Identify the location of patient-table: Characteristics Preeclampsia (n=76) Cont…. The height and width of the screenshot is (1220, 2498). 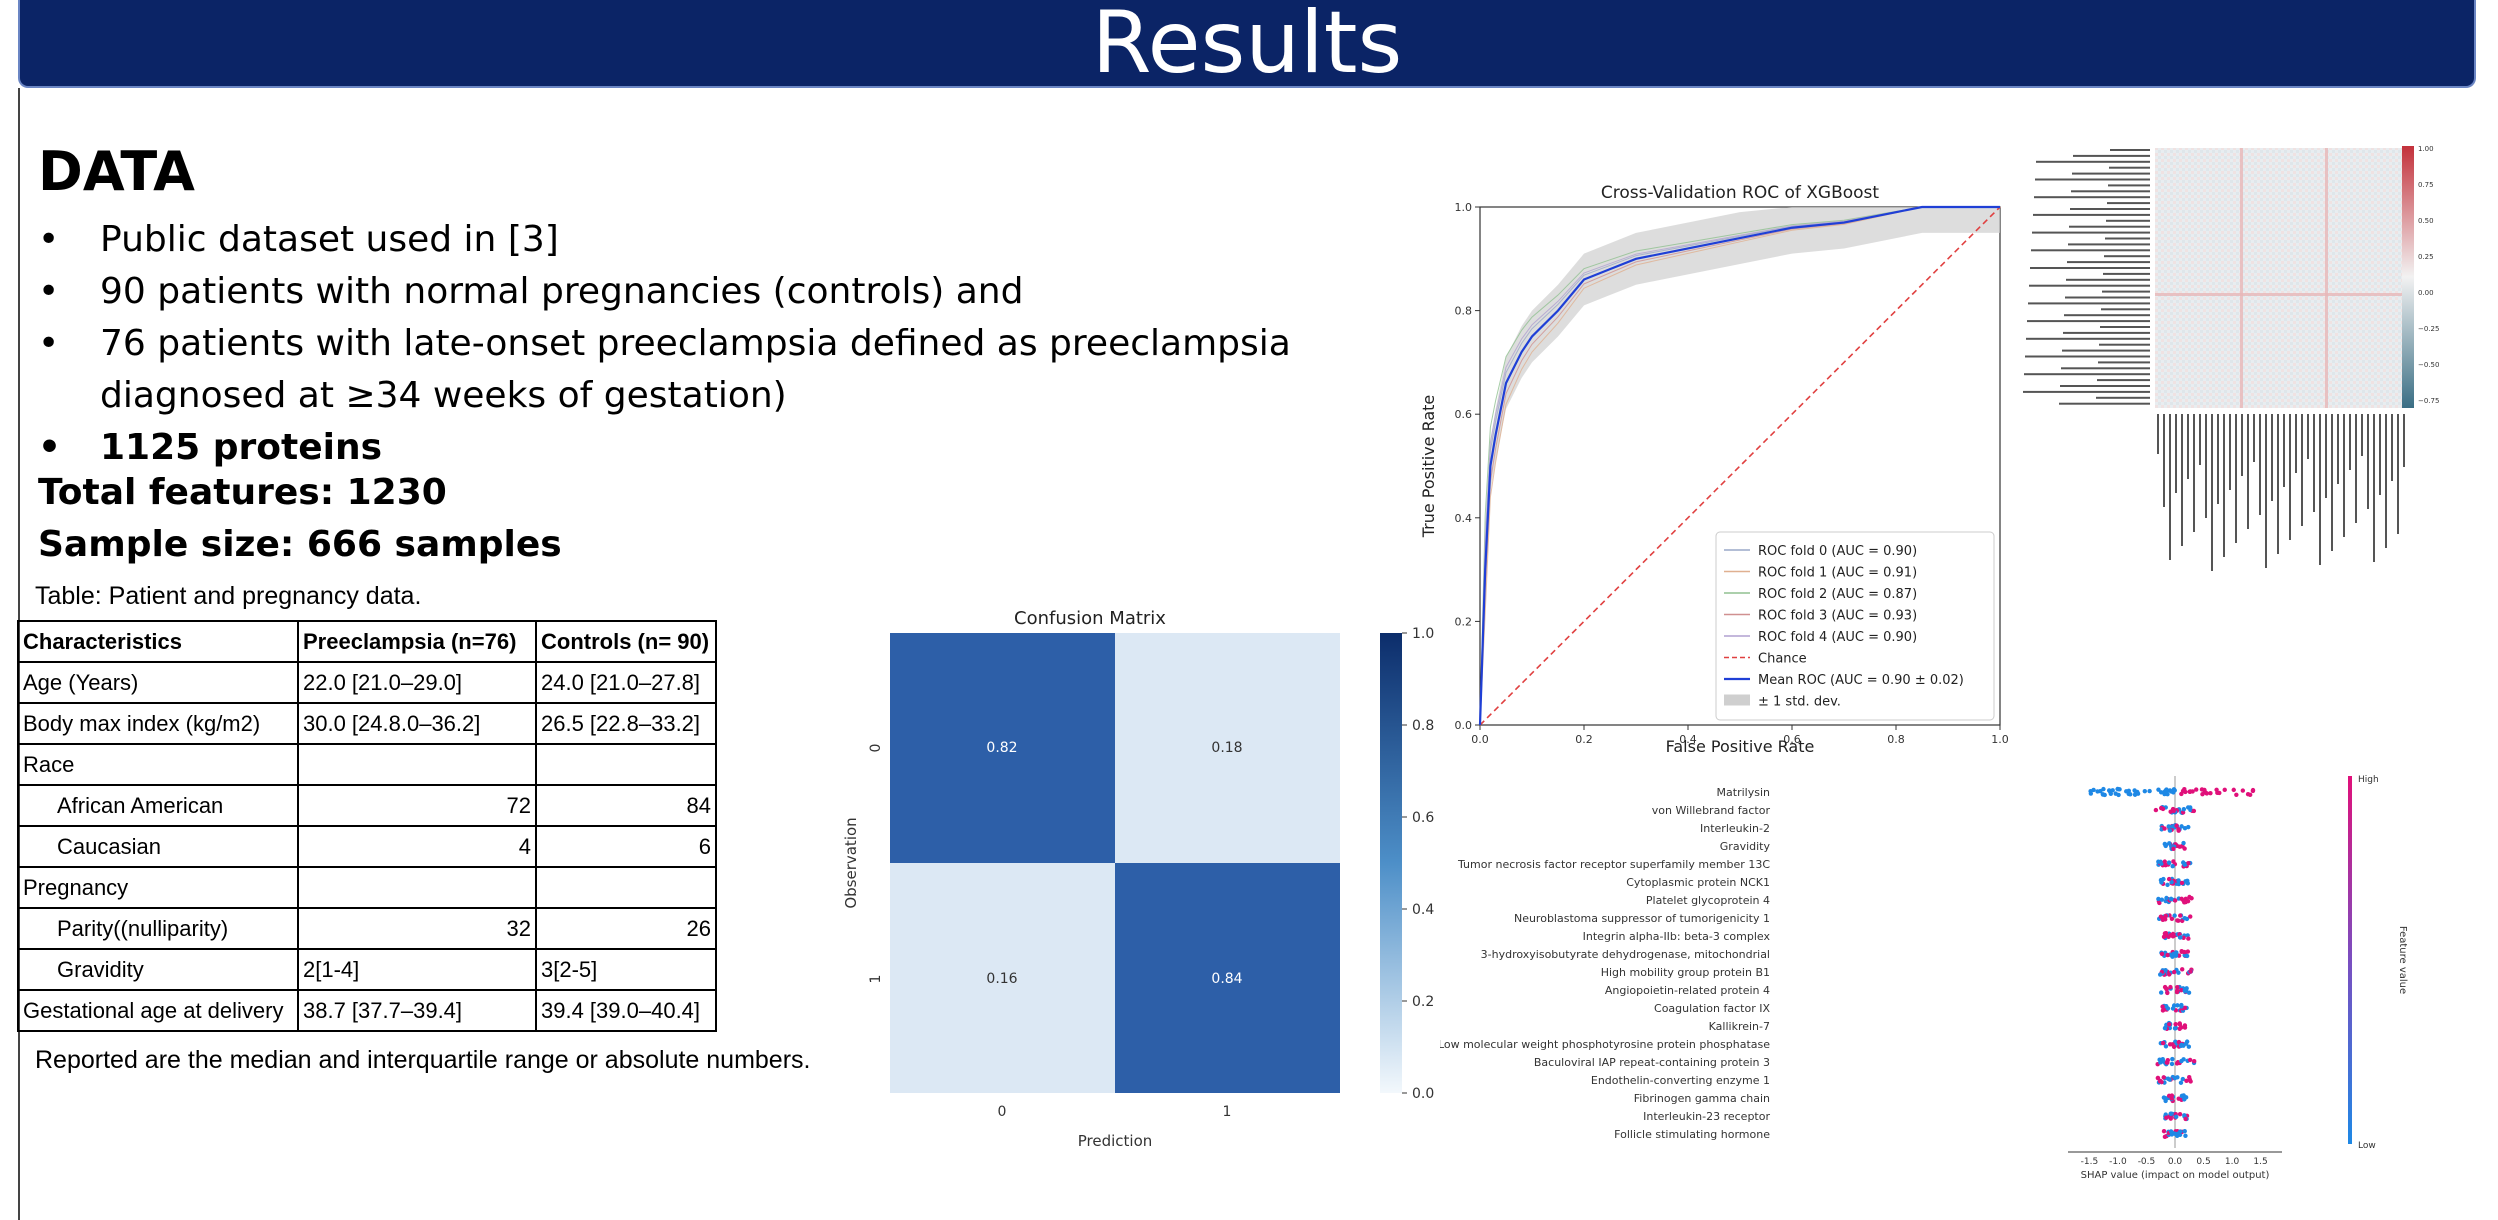
(367, 826).